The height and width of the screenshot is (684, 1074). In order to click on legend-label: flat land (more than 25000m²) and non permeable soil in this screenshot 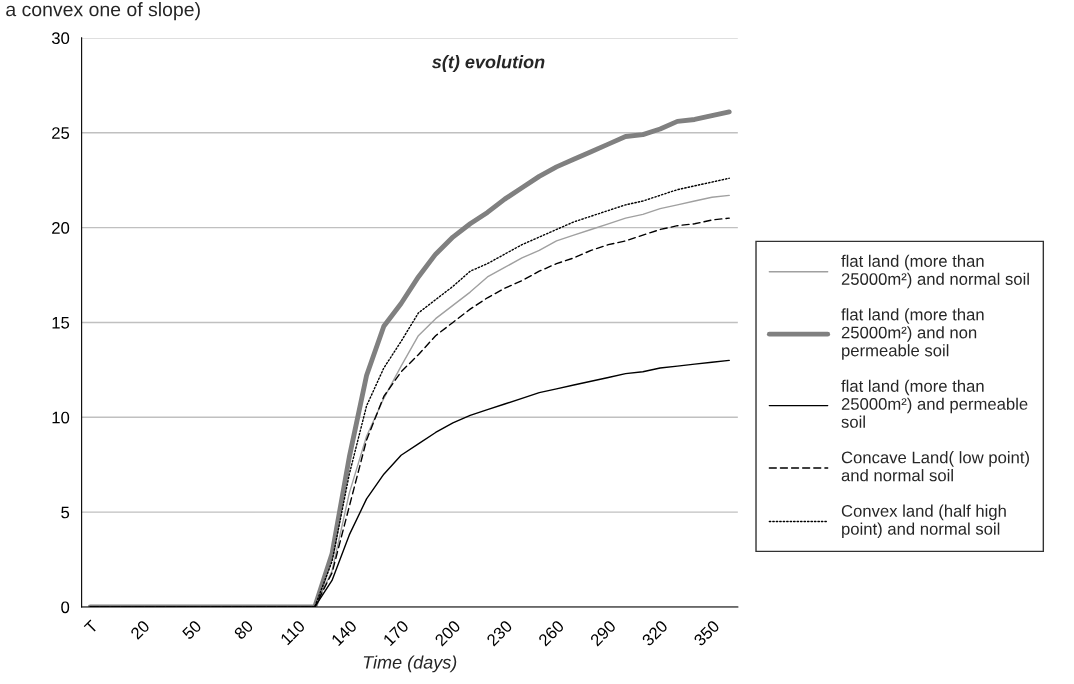, I will do `click(912, 334)`.